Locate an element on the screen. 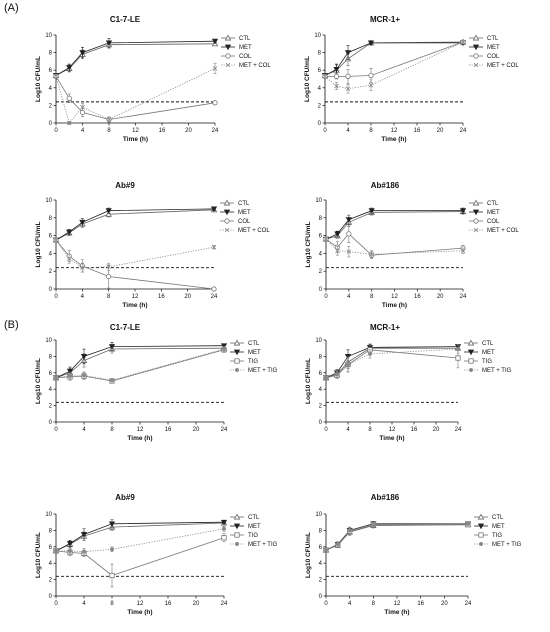 The image size is (550, 632). y-tick-label: 6 is located at coordinates (51, 71).